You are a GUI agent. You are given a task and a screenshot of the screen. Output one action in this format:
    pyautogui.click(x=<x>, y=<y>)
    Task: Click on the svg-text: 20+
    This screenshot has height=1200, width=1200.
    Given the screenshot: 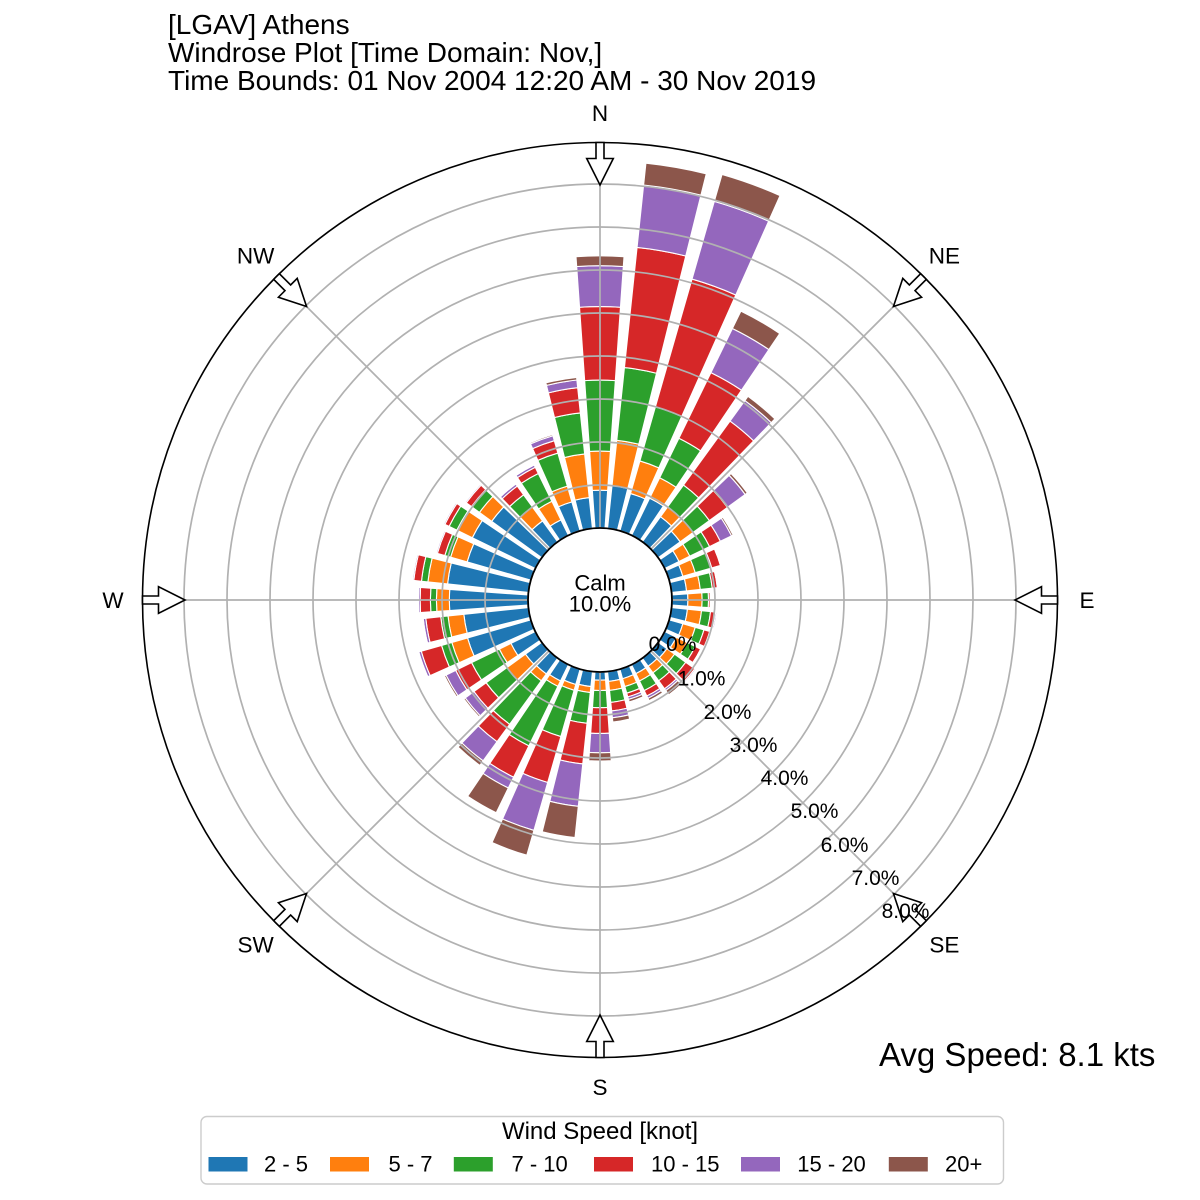 What is the action you would take?
    pyautogui.click(x=963, y=1164)
    